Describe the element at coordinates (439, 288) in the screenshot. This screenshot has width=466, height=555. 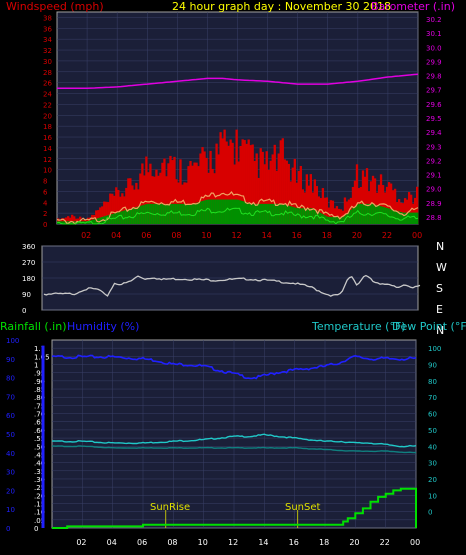
I see `direction-label-s: S` at that location.